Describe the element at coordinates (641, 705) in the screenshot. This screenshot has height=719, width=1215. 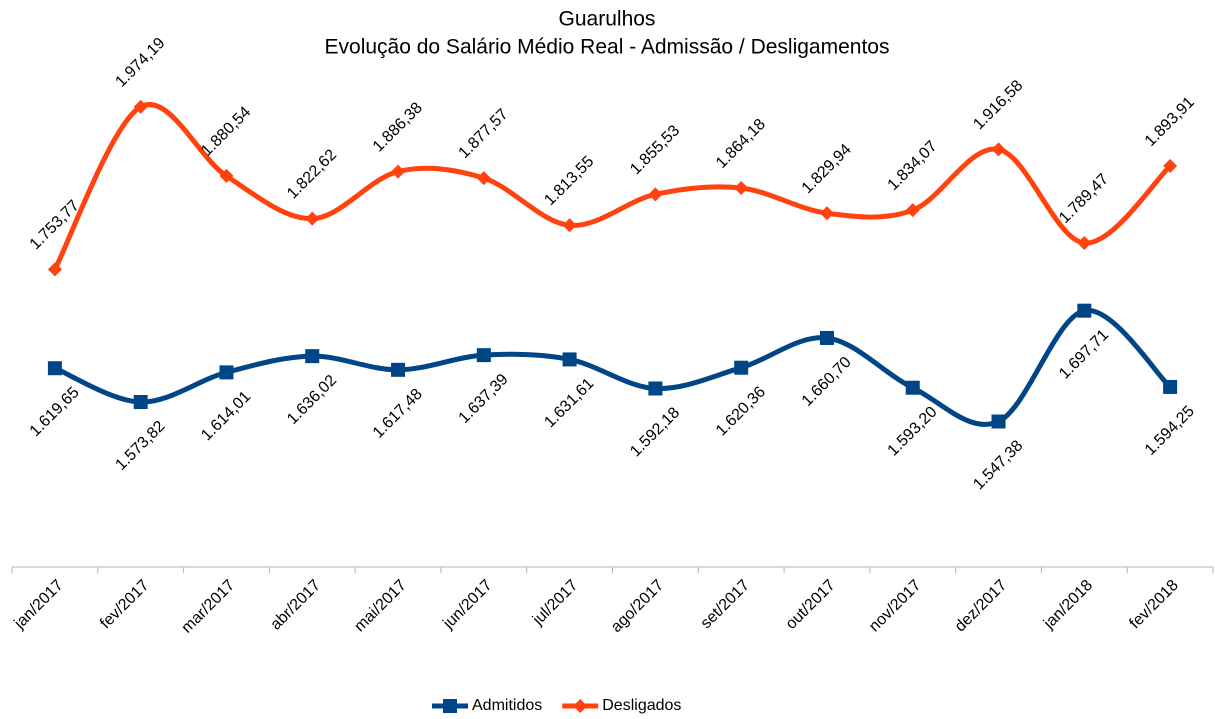
I see `legend-label: Desligados` at that location.